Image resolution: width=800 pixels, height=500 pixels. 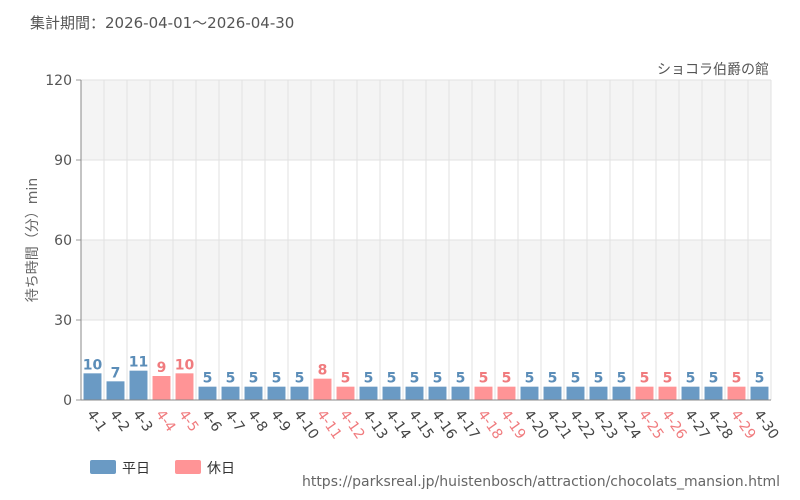 What do you see at coordinates (323, 371) in the screenshot?
I see `bar-value-label: 8` at bounding box center [323, 371].